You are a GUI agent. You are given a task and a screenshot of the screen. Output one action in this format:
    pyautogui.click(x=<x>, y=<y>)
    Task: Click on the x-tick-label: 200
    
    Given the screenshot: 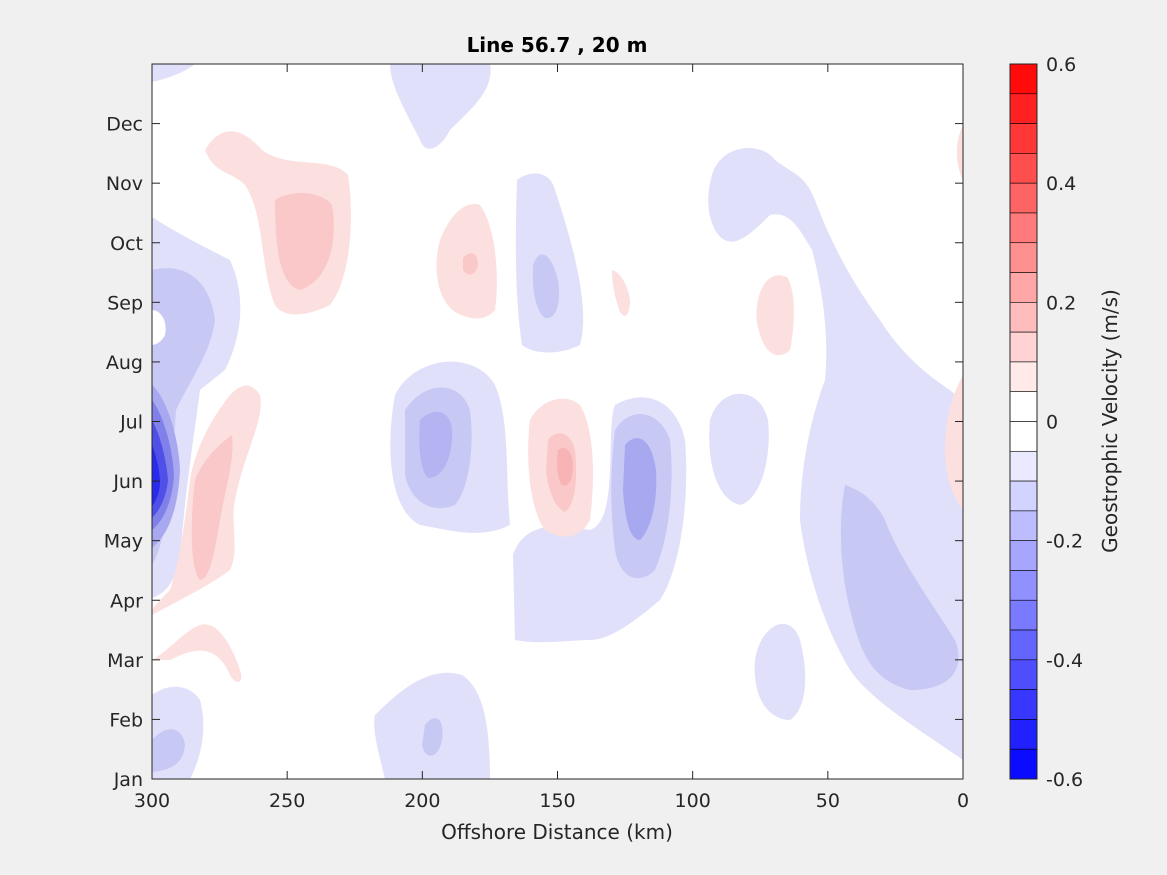 What is the action you would take?
    pyautogui.click(x=422, y=801)
    